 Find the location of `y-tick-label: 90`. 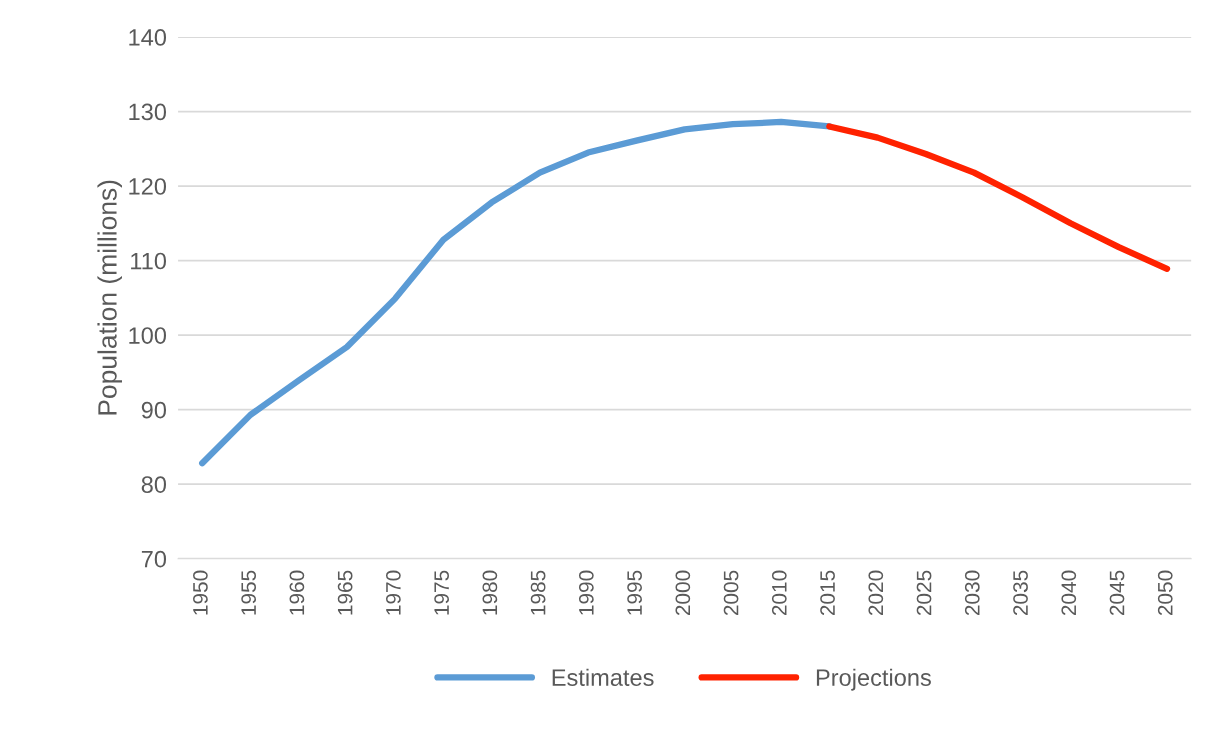

y-tick-label: 90 is located at coordinates (154, 410).